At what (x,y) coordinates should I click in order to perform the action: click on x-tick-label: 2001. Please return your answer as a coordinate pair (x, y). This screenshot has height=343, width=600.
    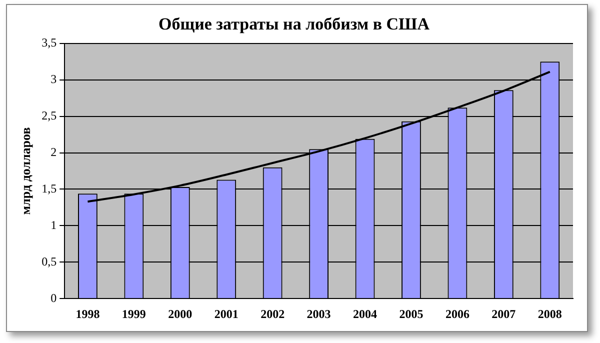
    Looking at the image, I should click on (226, 313).